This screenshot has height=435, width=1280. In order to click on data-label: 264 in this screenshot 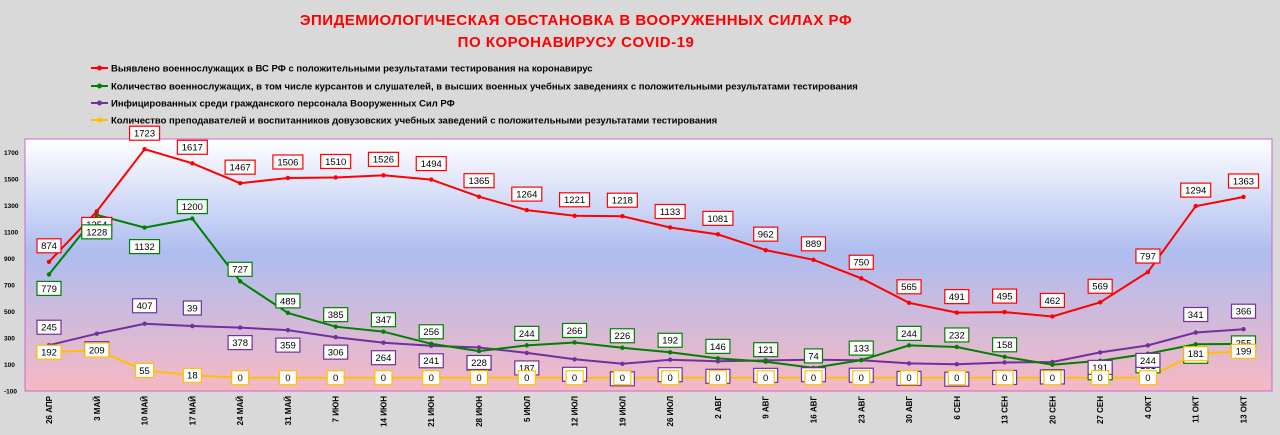, I will do `click(384, 358)`.